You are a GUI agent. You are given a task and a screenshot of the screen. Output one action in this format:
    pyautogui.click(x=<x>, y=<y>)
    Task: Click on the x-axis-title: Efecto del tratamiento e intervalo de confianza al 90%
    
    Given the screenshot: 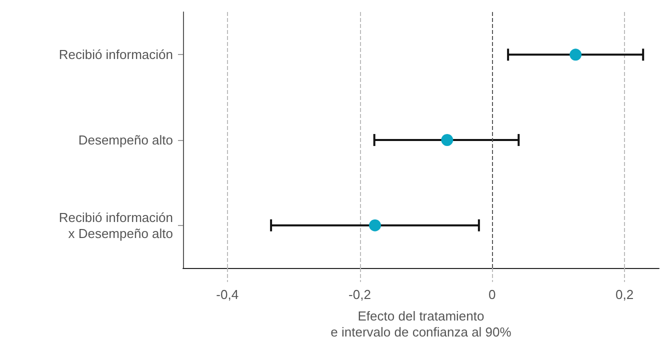 What is the action you would take?
    pyautogui.click(x=421, y=324)
    